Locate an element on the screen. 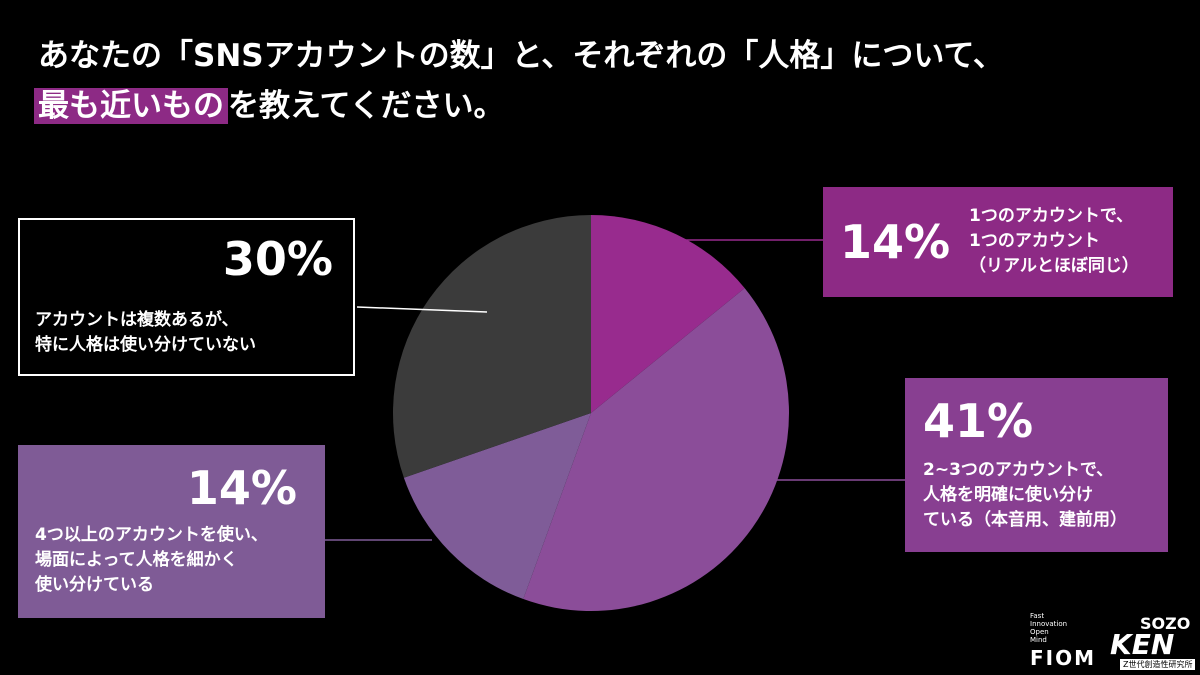 The image size is (1200, 675). category-label: アカウントは複数あるが、 特に人格は使い分けていない is located at coordinates (145, 332).